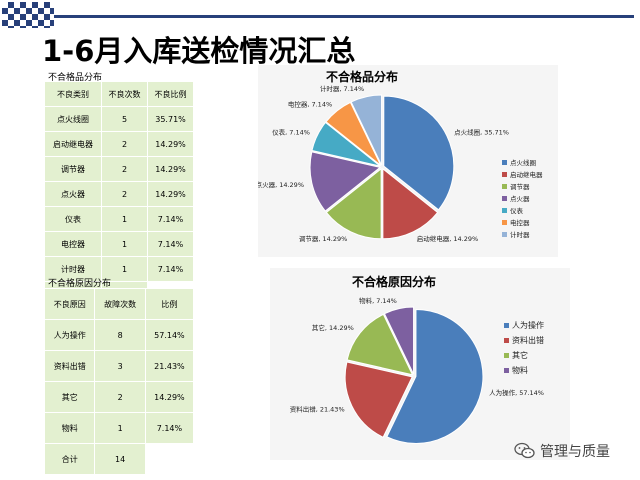  What do you see at coordinates (69, 335) in the screenshot?
I see `table-cell: 人为操作` at bounding box center [69, 335].